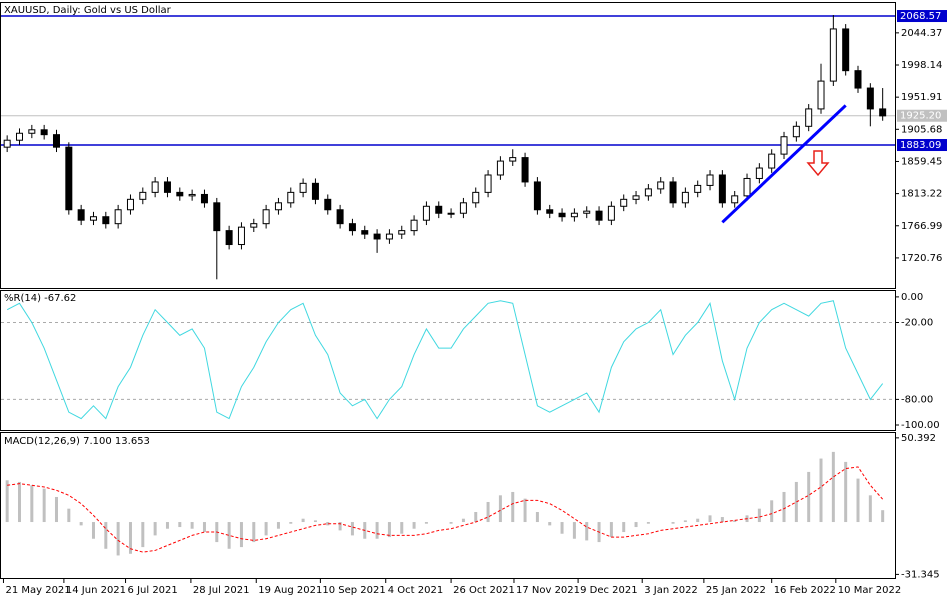 This screenshot has width=950, height=600. I want to click on y-tick-label: 1951.91, so click(921, 97).